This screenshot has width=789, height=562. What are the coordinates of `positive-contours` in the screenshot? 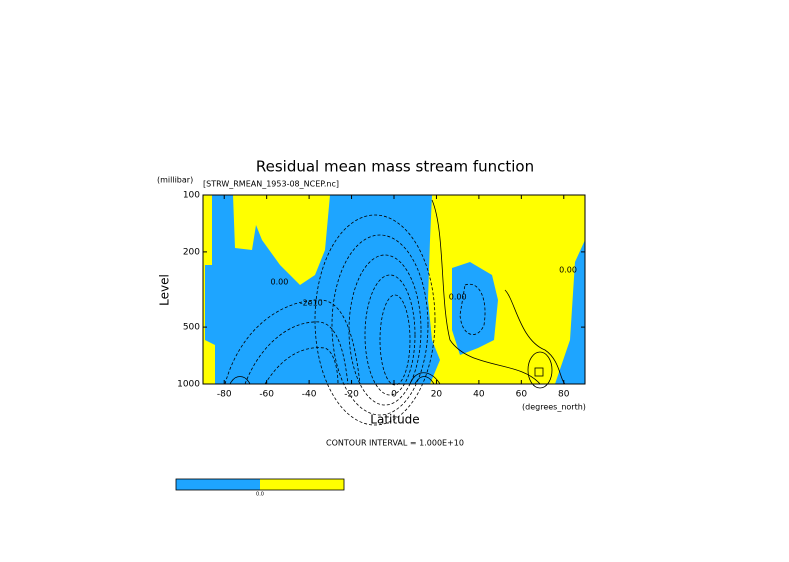 It's located at (397, 294).